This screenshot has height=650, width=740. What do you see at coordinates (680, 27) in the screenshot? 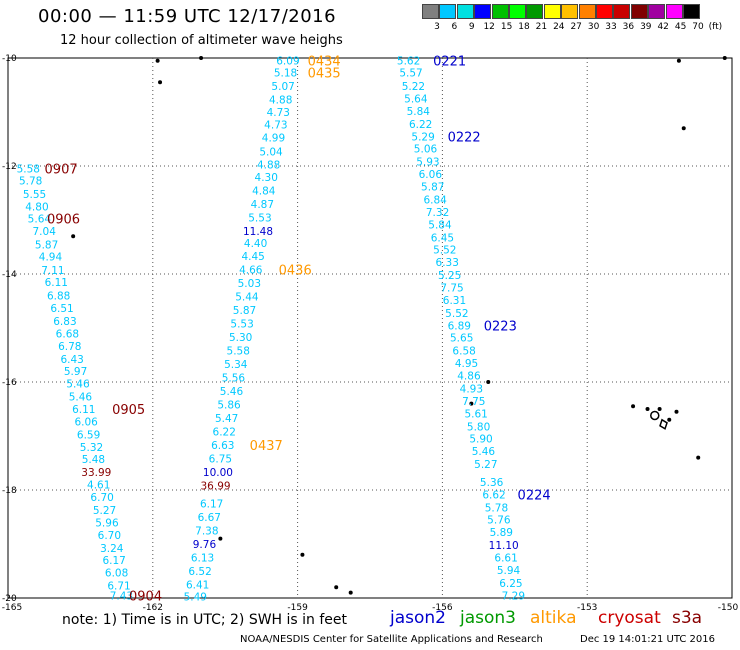
I see `color-scale-label: 45` at bounding box center [680, 27].